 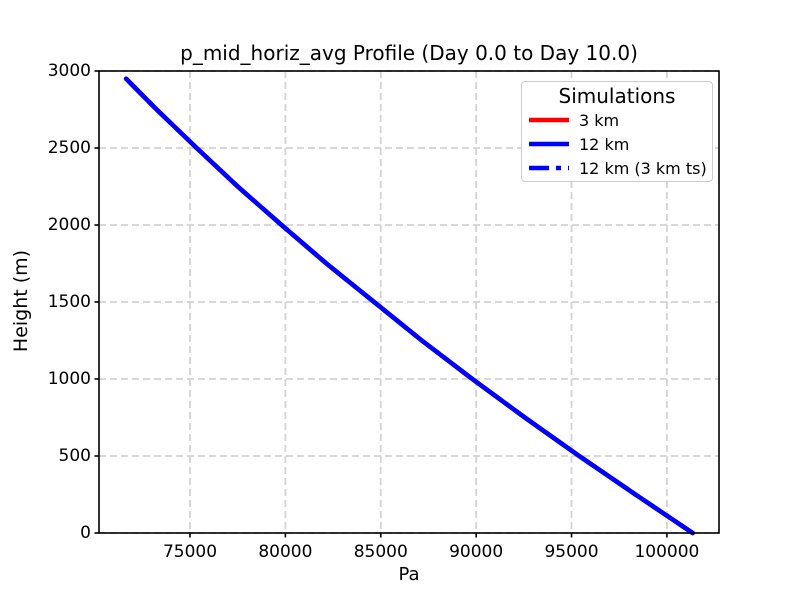 What do you see at coordinates (190, 552) in the screenshot?
I see `x-tick-label: 75000` at bounding box center [190, 552].